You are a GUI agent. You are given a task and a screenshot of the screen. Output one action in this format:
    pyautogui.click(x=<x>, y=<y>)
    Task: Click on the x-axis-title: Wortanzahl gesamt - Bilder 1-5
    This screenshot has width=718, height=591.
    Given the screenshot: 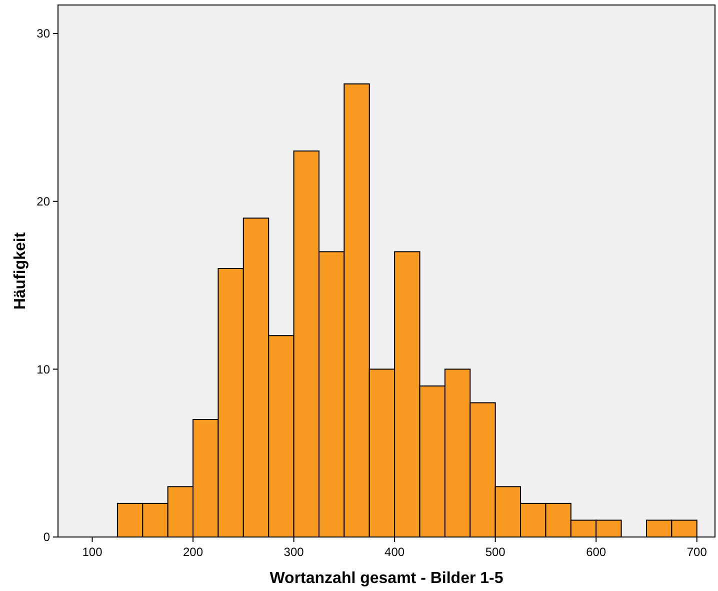 What is the action you would take?
    pyautogui.click(x=387, y=578)
    